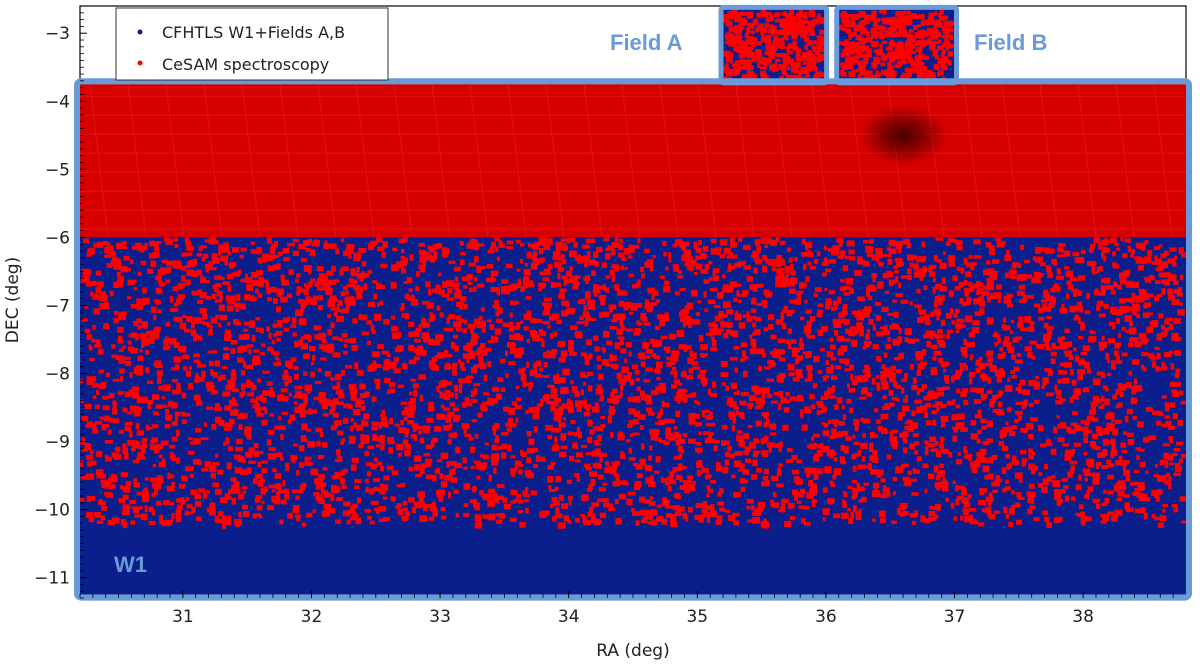 This screenshot has width=1200, height=664. I want to click on w1-label: W1, so click(130, 564).